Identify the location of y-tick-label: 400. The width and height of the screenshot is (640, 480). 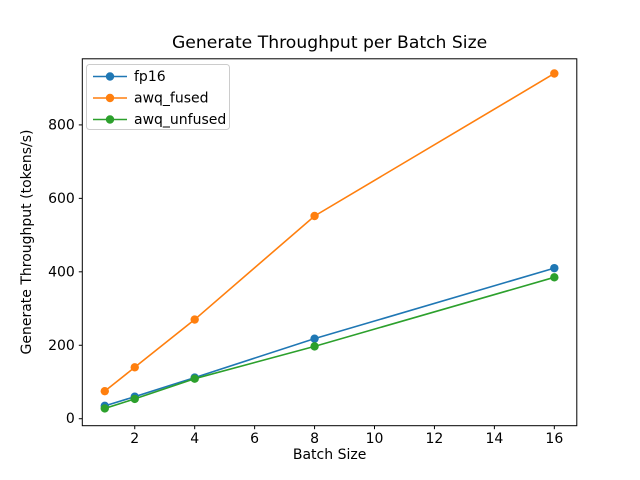
(61, 272).